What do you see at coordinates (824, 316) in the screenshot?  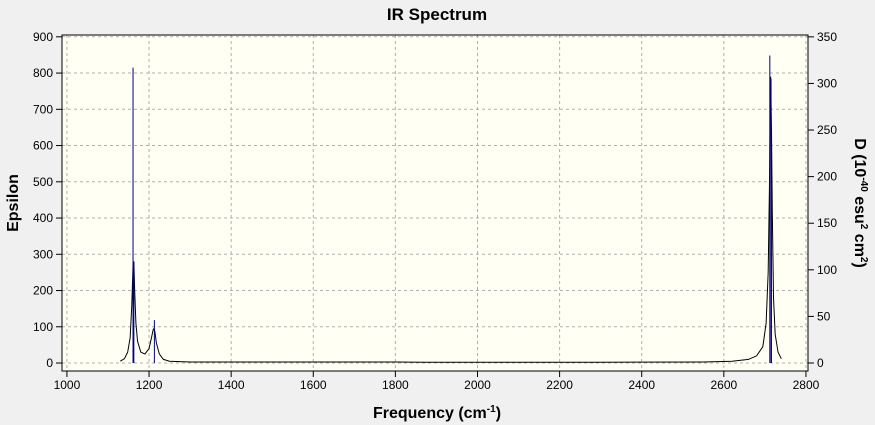 I see `y2-tick-label: 50` at bounding box center [824, 316].